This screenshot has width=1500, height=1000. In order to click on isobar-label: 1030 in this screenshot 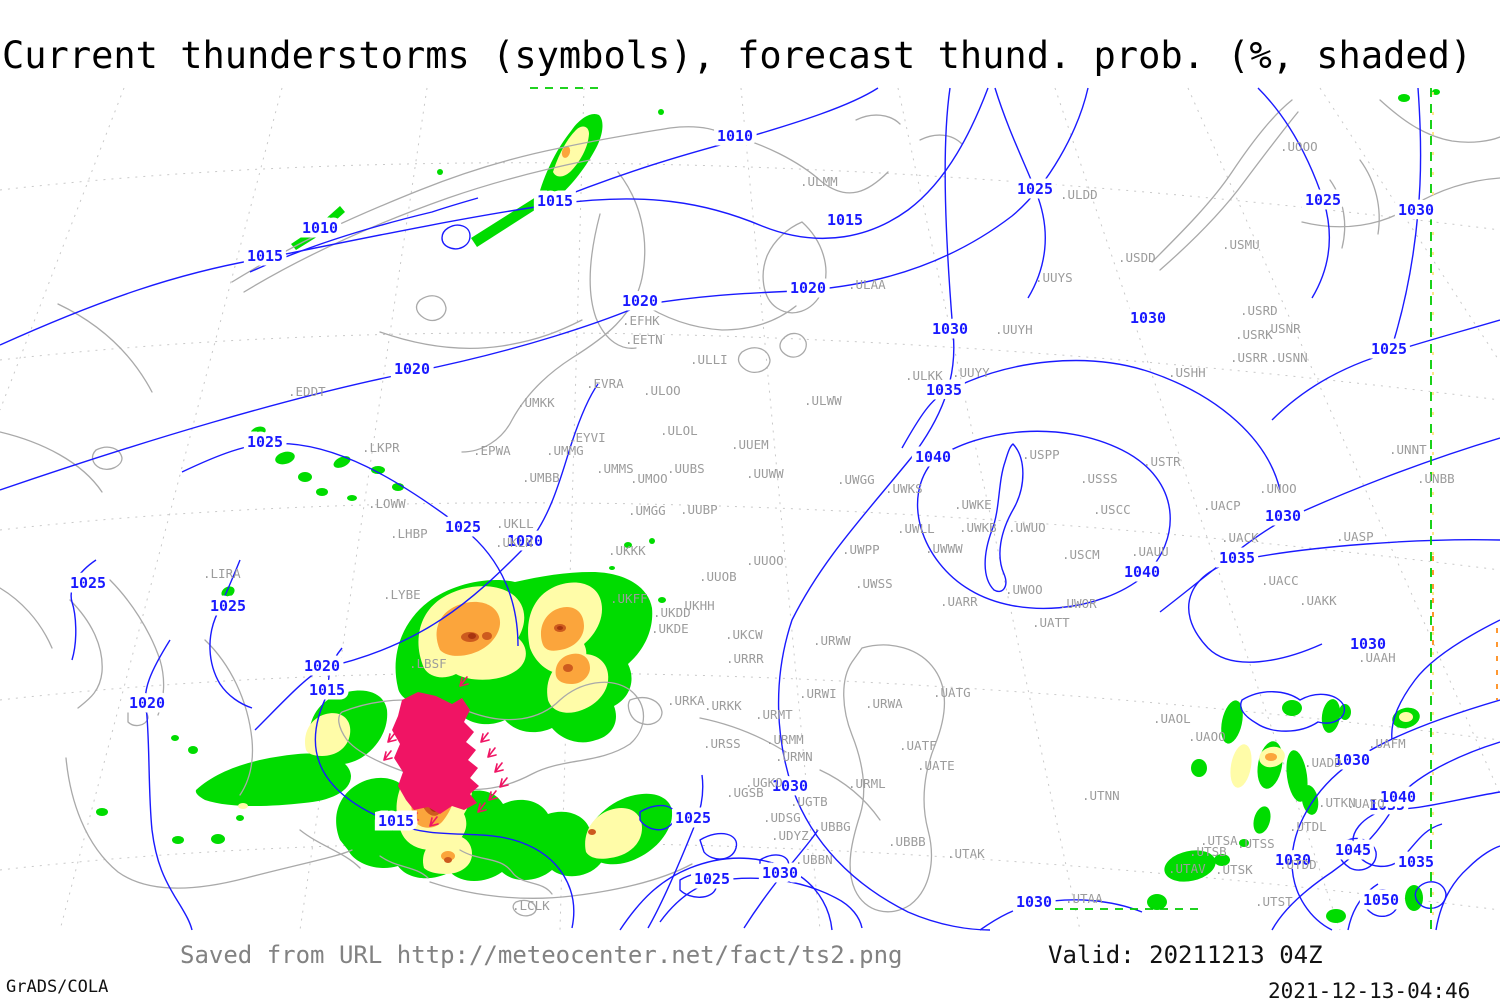, I will do `click(1416, 210)`.